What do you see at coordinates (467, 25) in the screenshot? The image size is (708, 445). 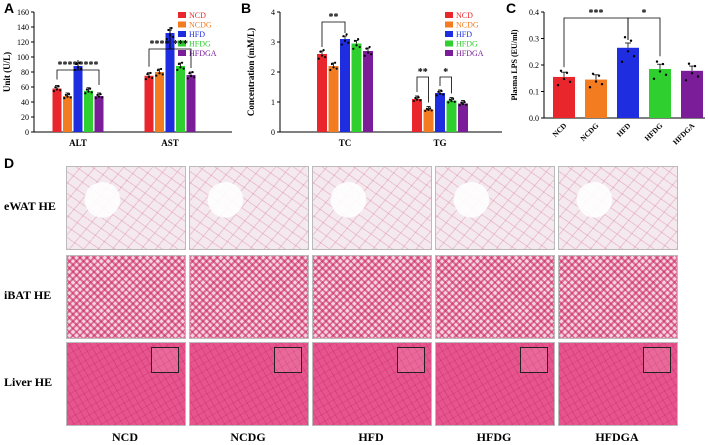 I see `legend-label: NCDG` at bounding box center [467, 25].